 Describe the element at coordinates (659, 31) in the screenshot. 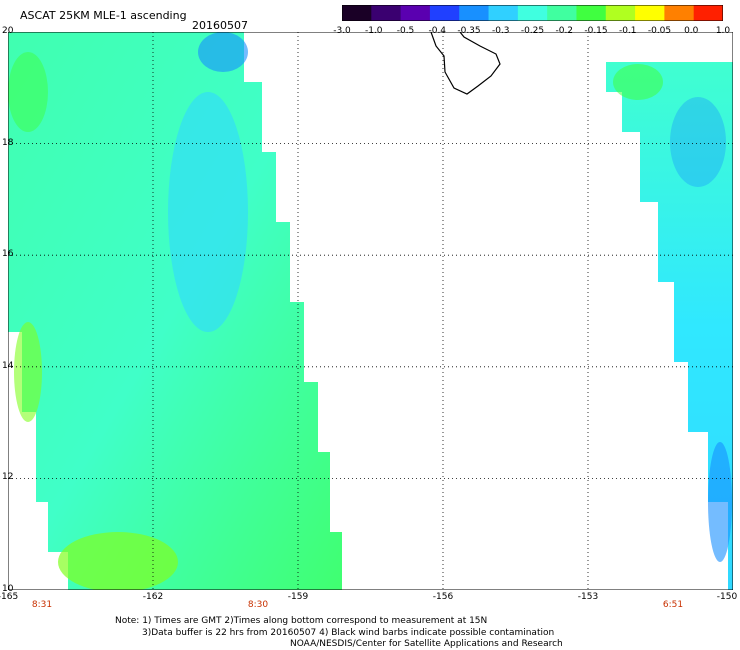

I see `colorbar-label: -0.05` at that location.